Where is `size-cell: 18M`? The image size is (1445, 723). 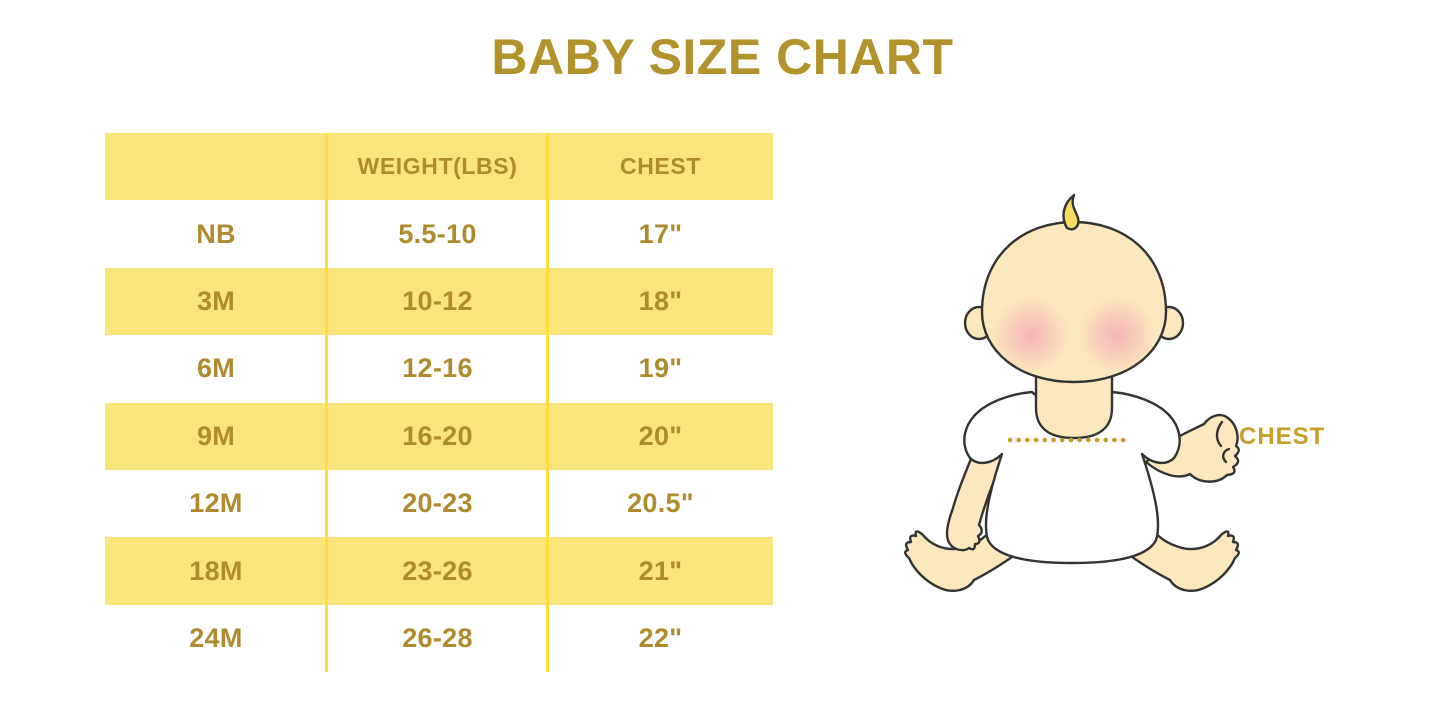
size-cell: 18M is located at coordinates (216, 570).